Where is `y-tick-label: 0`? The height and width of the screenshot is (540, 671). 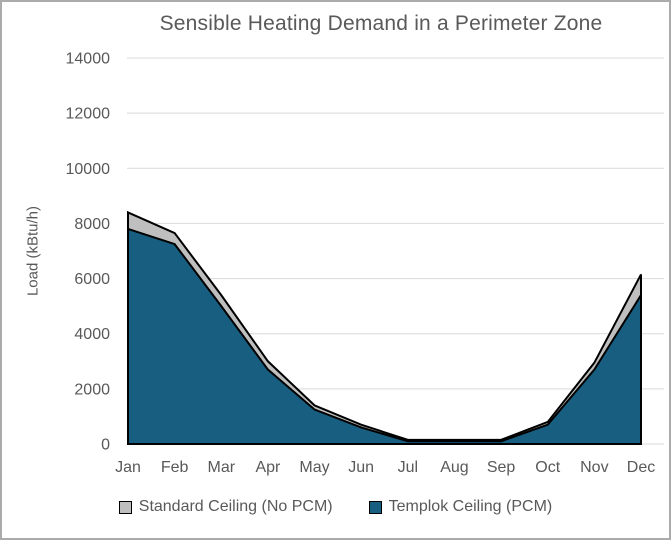
y-tick-label: 0 is located at coordinates (105, 445).